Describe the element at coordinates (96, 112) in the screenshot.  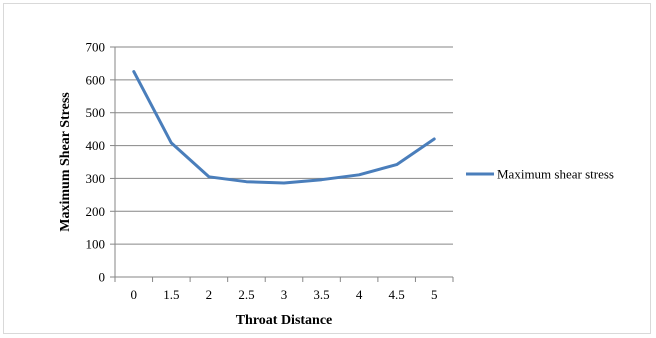
I see `y-tick-label: 500` at that location.